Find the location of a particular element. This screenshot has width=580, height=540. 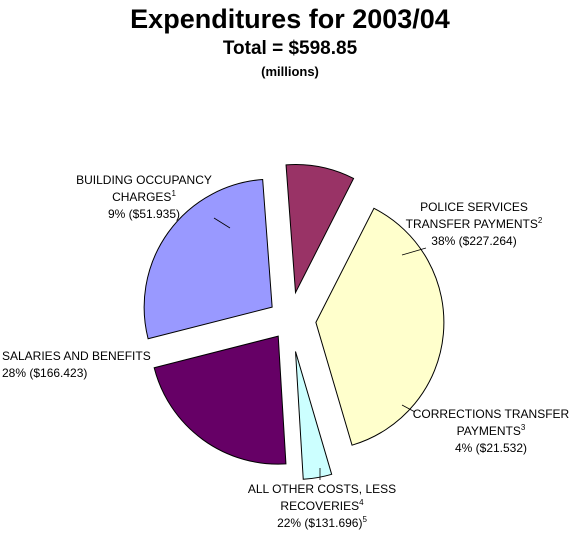

slice-all-other-costs is located at coordinates (220, 400).